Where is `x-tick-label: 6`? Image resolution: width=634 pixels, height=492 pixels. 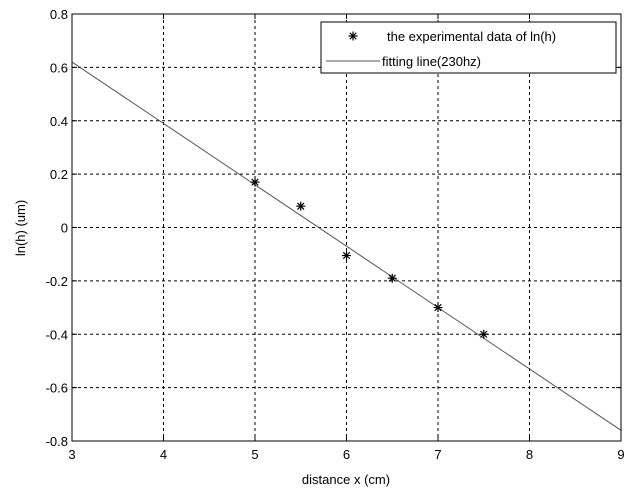 x-tick-label: 6 is located at coordinates (346, 454).